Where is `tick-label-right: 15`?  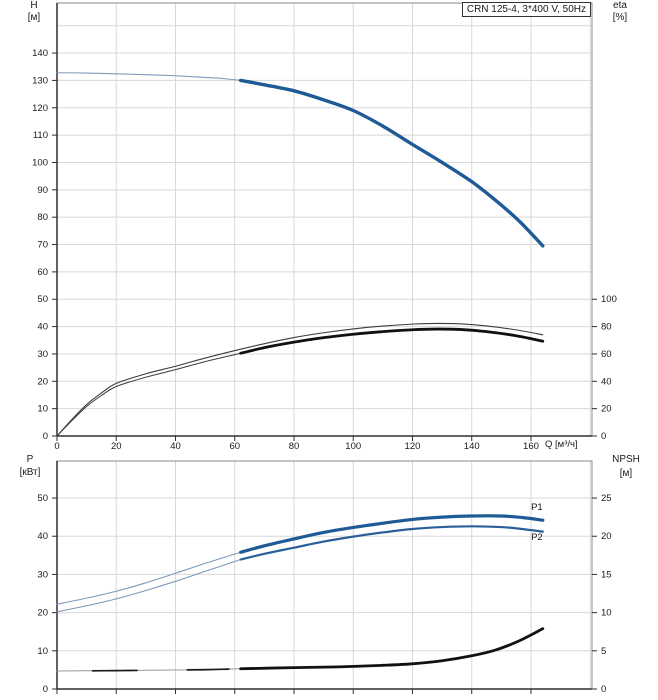
tick-label-right: 15 is located at coordinates (606, 574).